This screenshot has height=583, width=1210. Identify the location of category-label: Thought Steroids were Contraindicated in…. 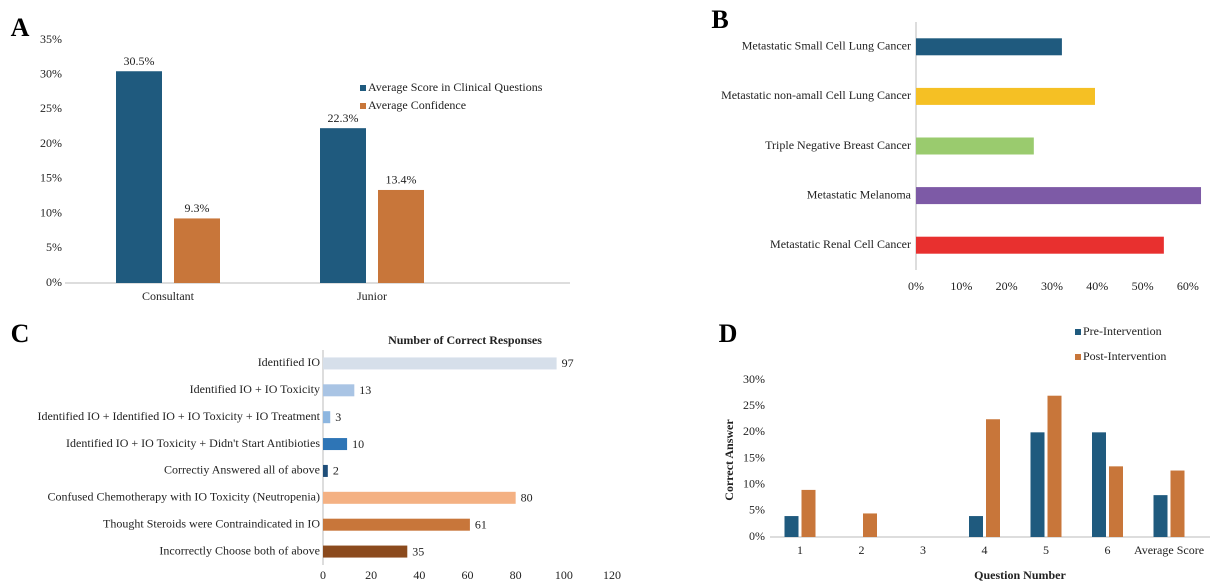
(211, 523).